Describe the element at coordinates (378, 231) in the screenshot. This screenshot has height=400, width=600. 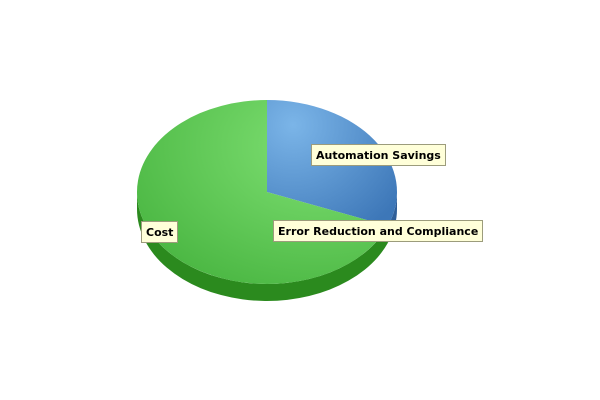
I see `slice-label-error-reduction-and-compliance: Error Reduction and Compliance` at that location.